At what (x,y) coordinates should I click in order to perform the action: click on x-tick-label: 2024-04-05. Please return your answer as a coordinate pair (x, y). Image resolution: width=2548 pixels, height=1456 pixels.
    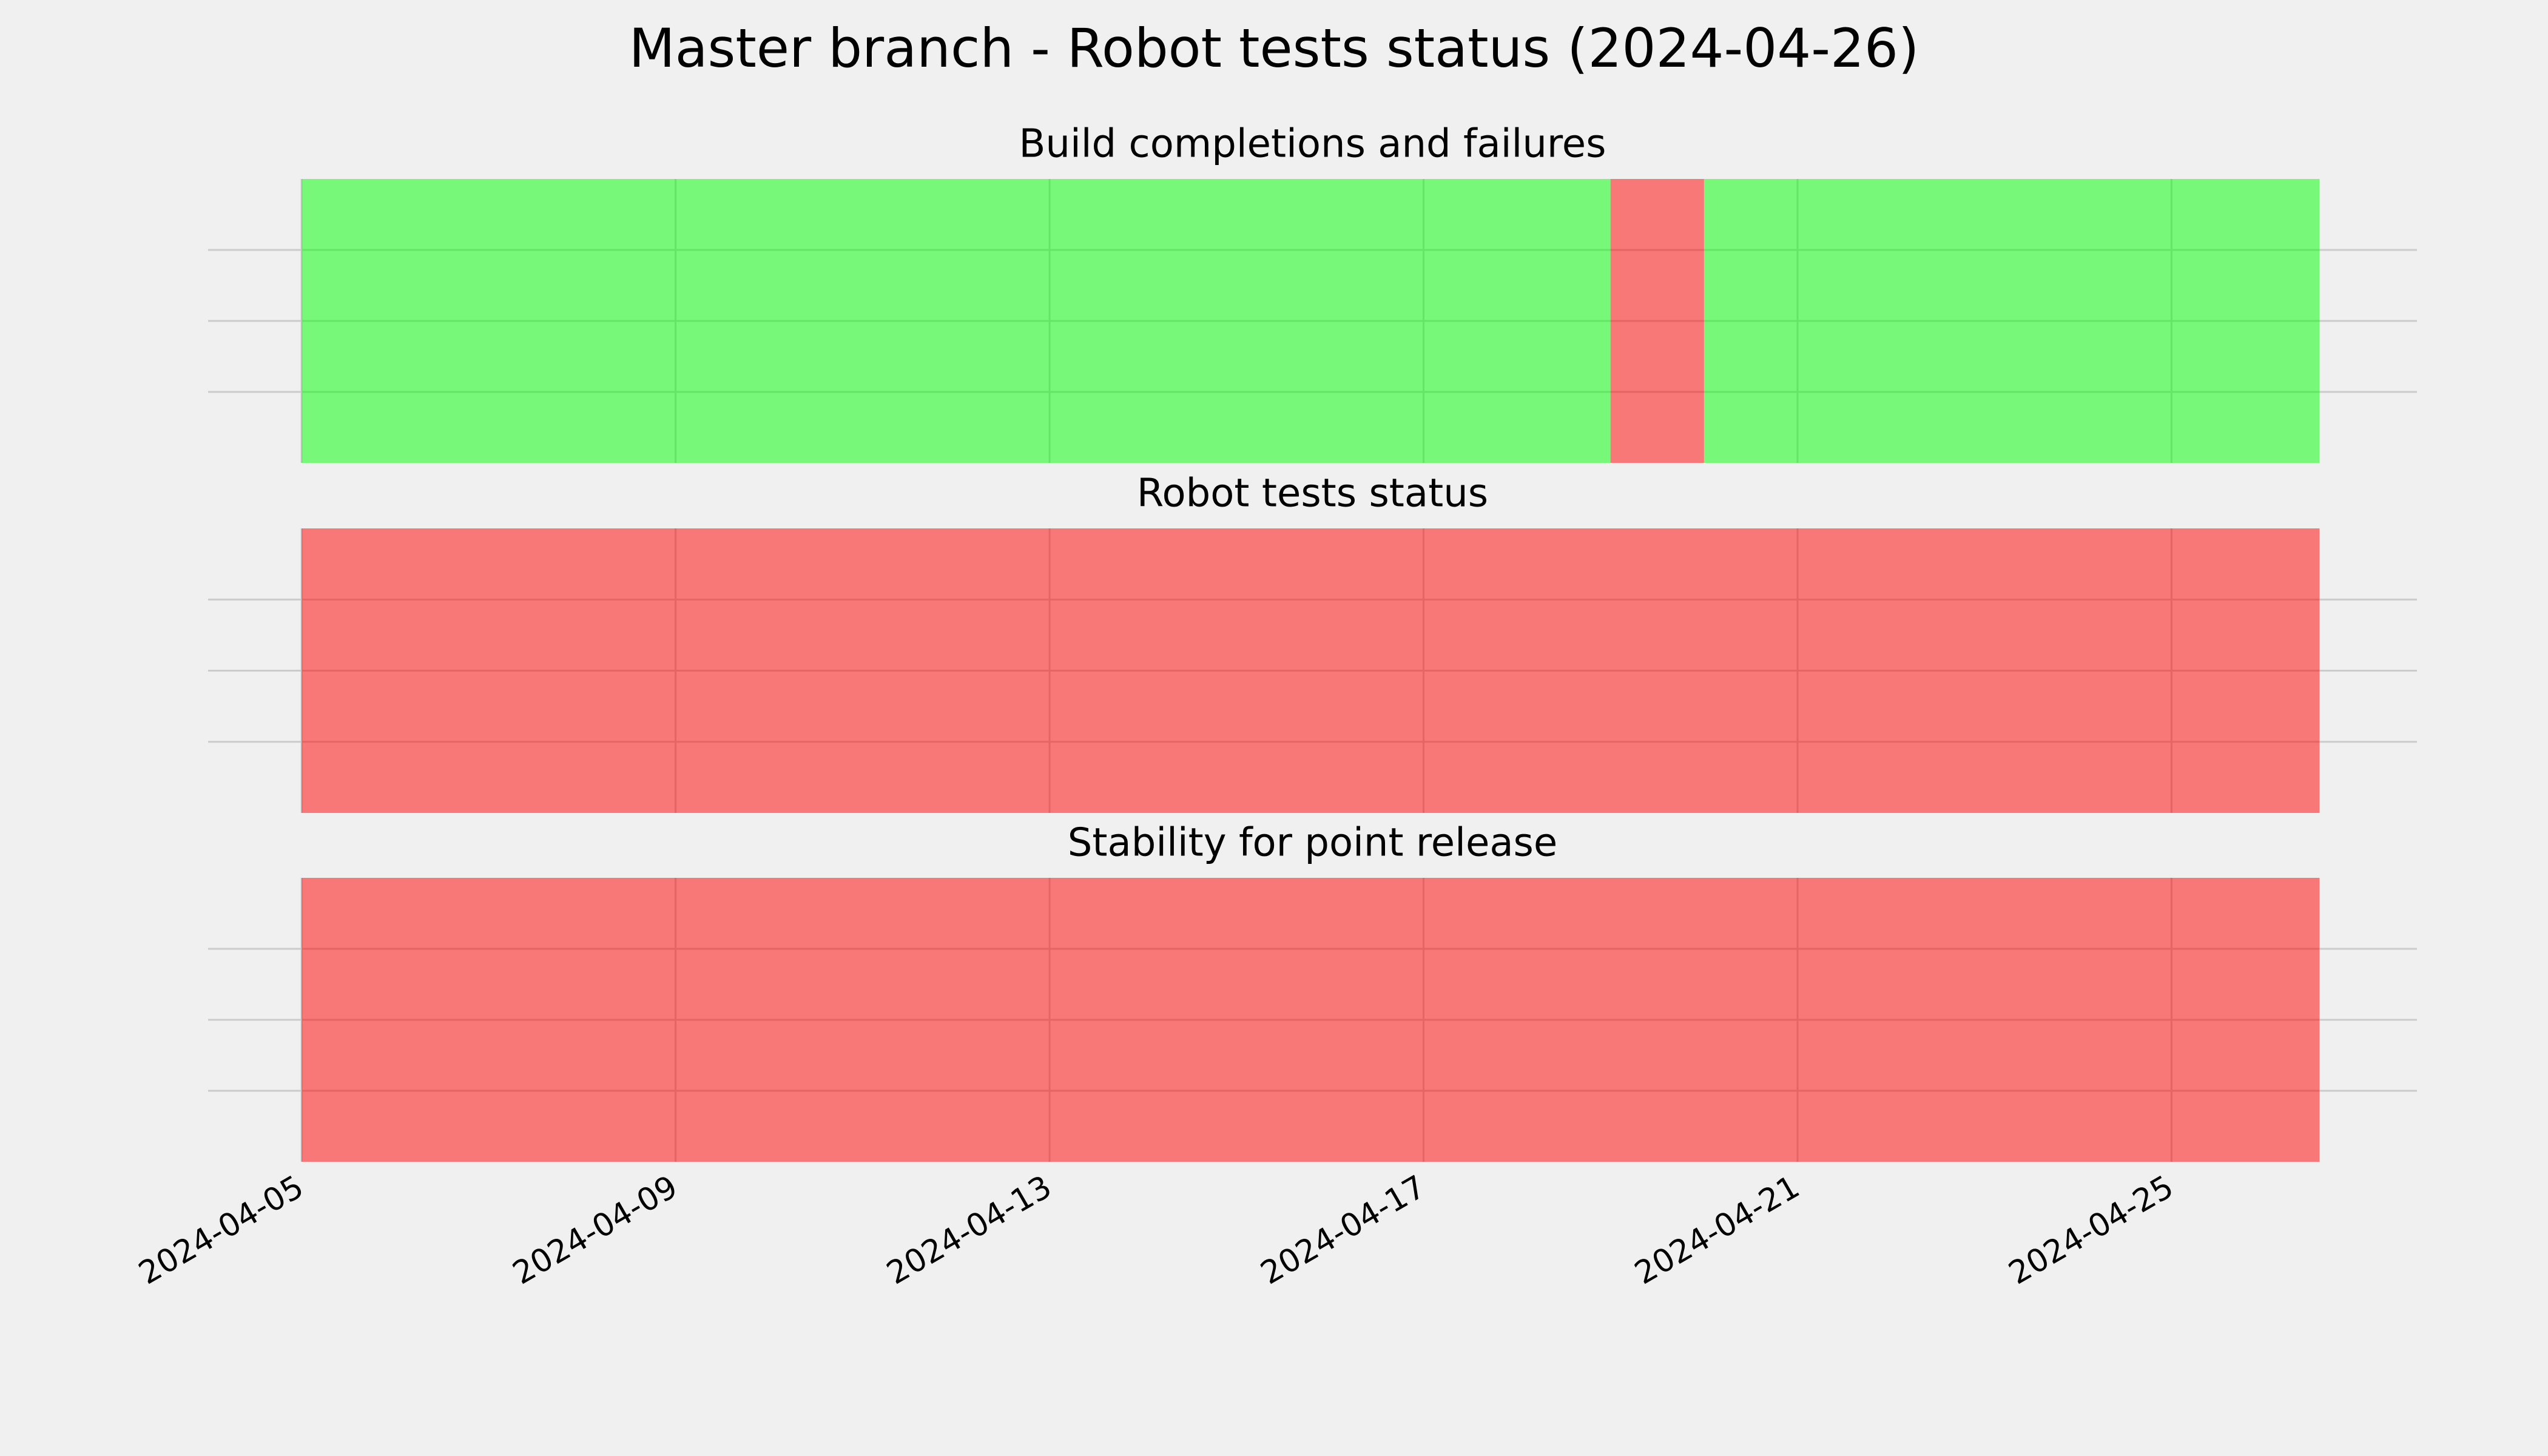
    Looking at the image, I should click on (221, 1230).